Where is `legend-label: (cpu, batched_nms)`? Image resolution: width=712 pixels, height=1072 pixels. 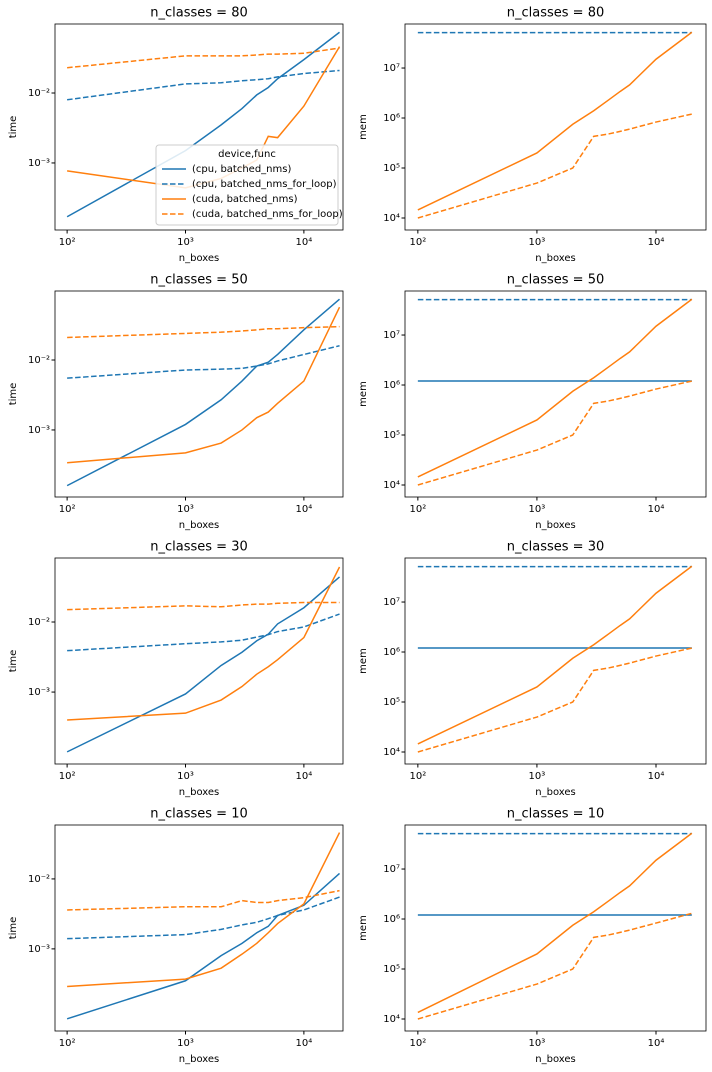 legend-label: (cpu, batched_nms) is located at coordinates (241, 169).